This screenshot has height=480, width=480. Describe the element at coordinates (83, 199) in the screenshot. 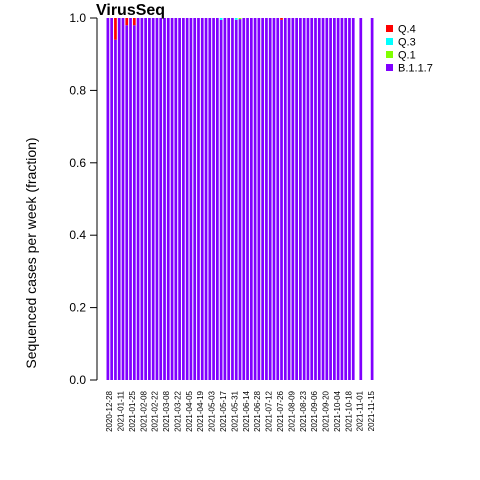

I see `y-axis: 0.0 0.2 0.4 0.6 0.8 1.0` at that location.